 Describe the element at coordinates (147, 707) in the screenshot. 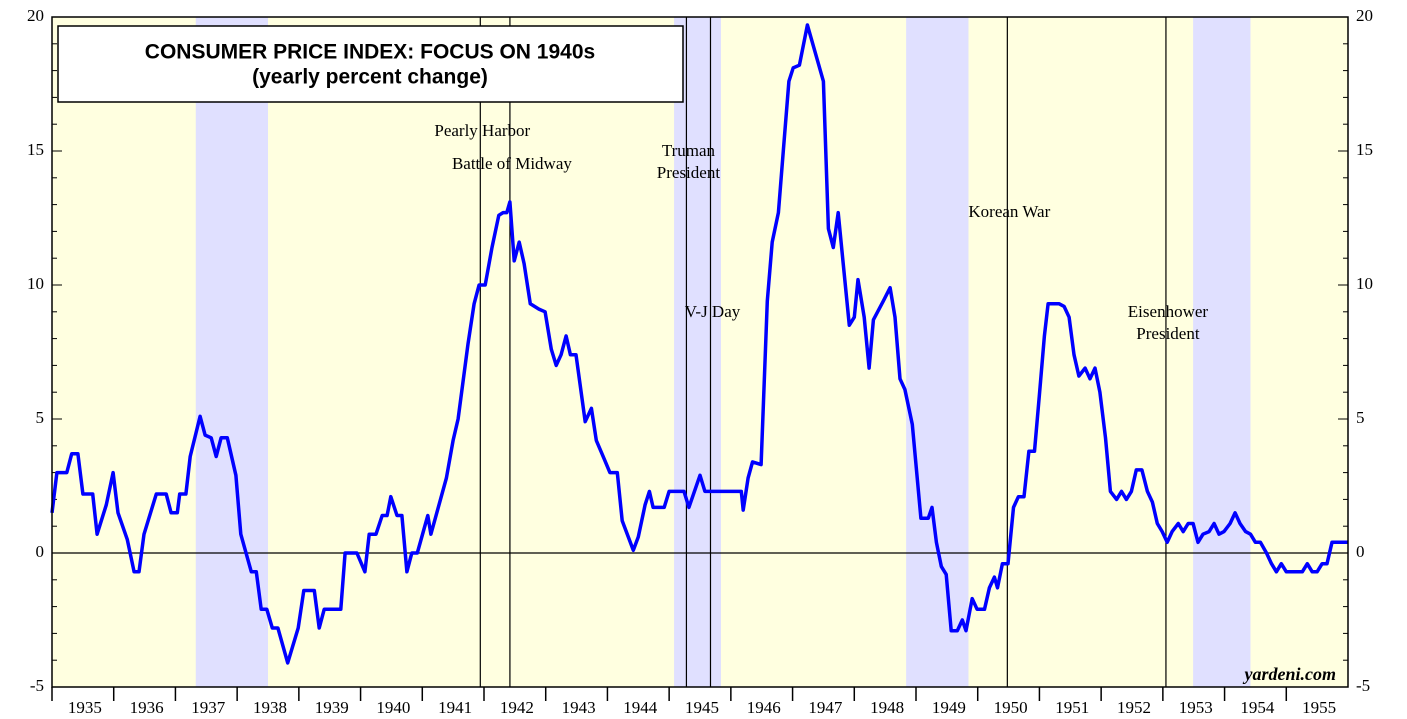

I see `x-tick-label: 1936` at that location.